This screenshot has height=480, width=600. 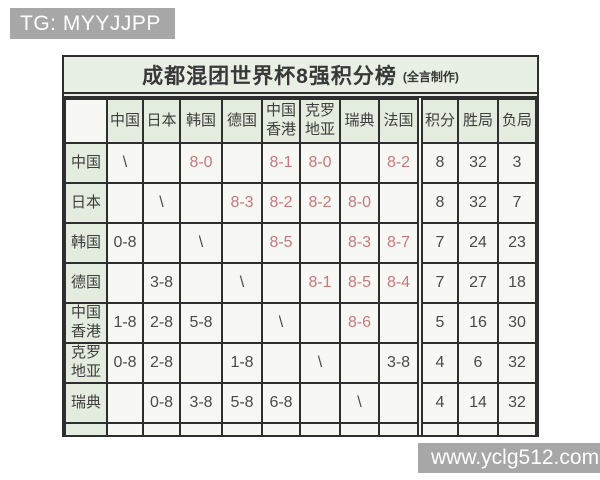 What do you see at coordinates (517, 243) in the screenshot?
I see `stat-cell: 23` at bounding box center [517, 243].